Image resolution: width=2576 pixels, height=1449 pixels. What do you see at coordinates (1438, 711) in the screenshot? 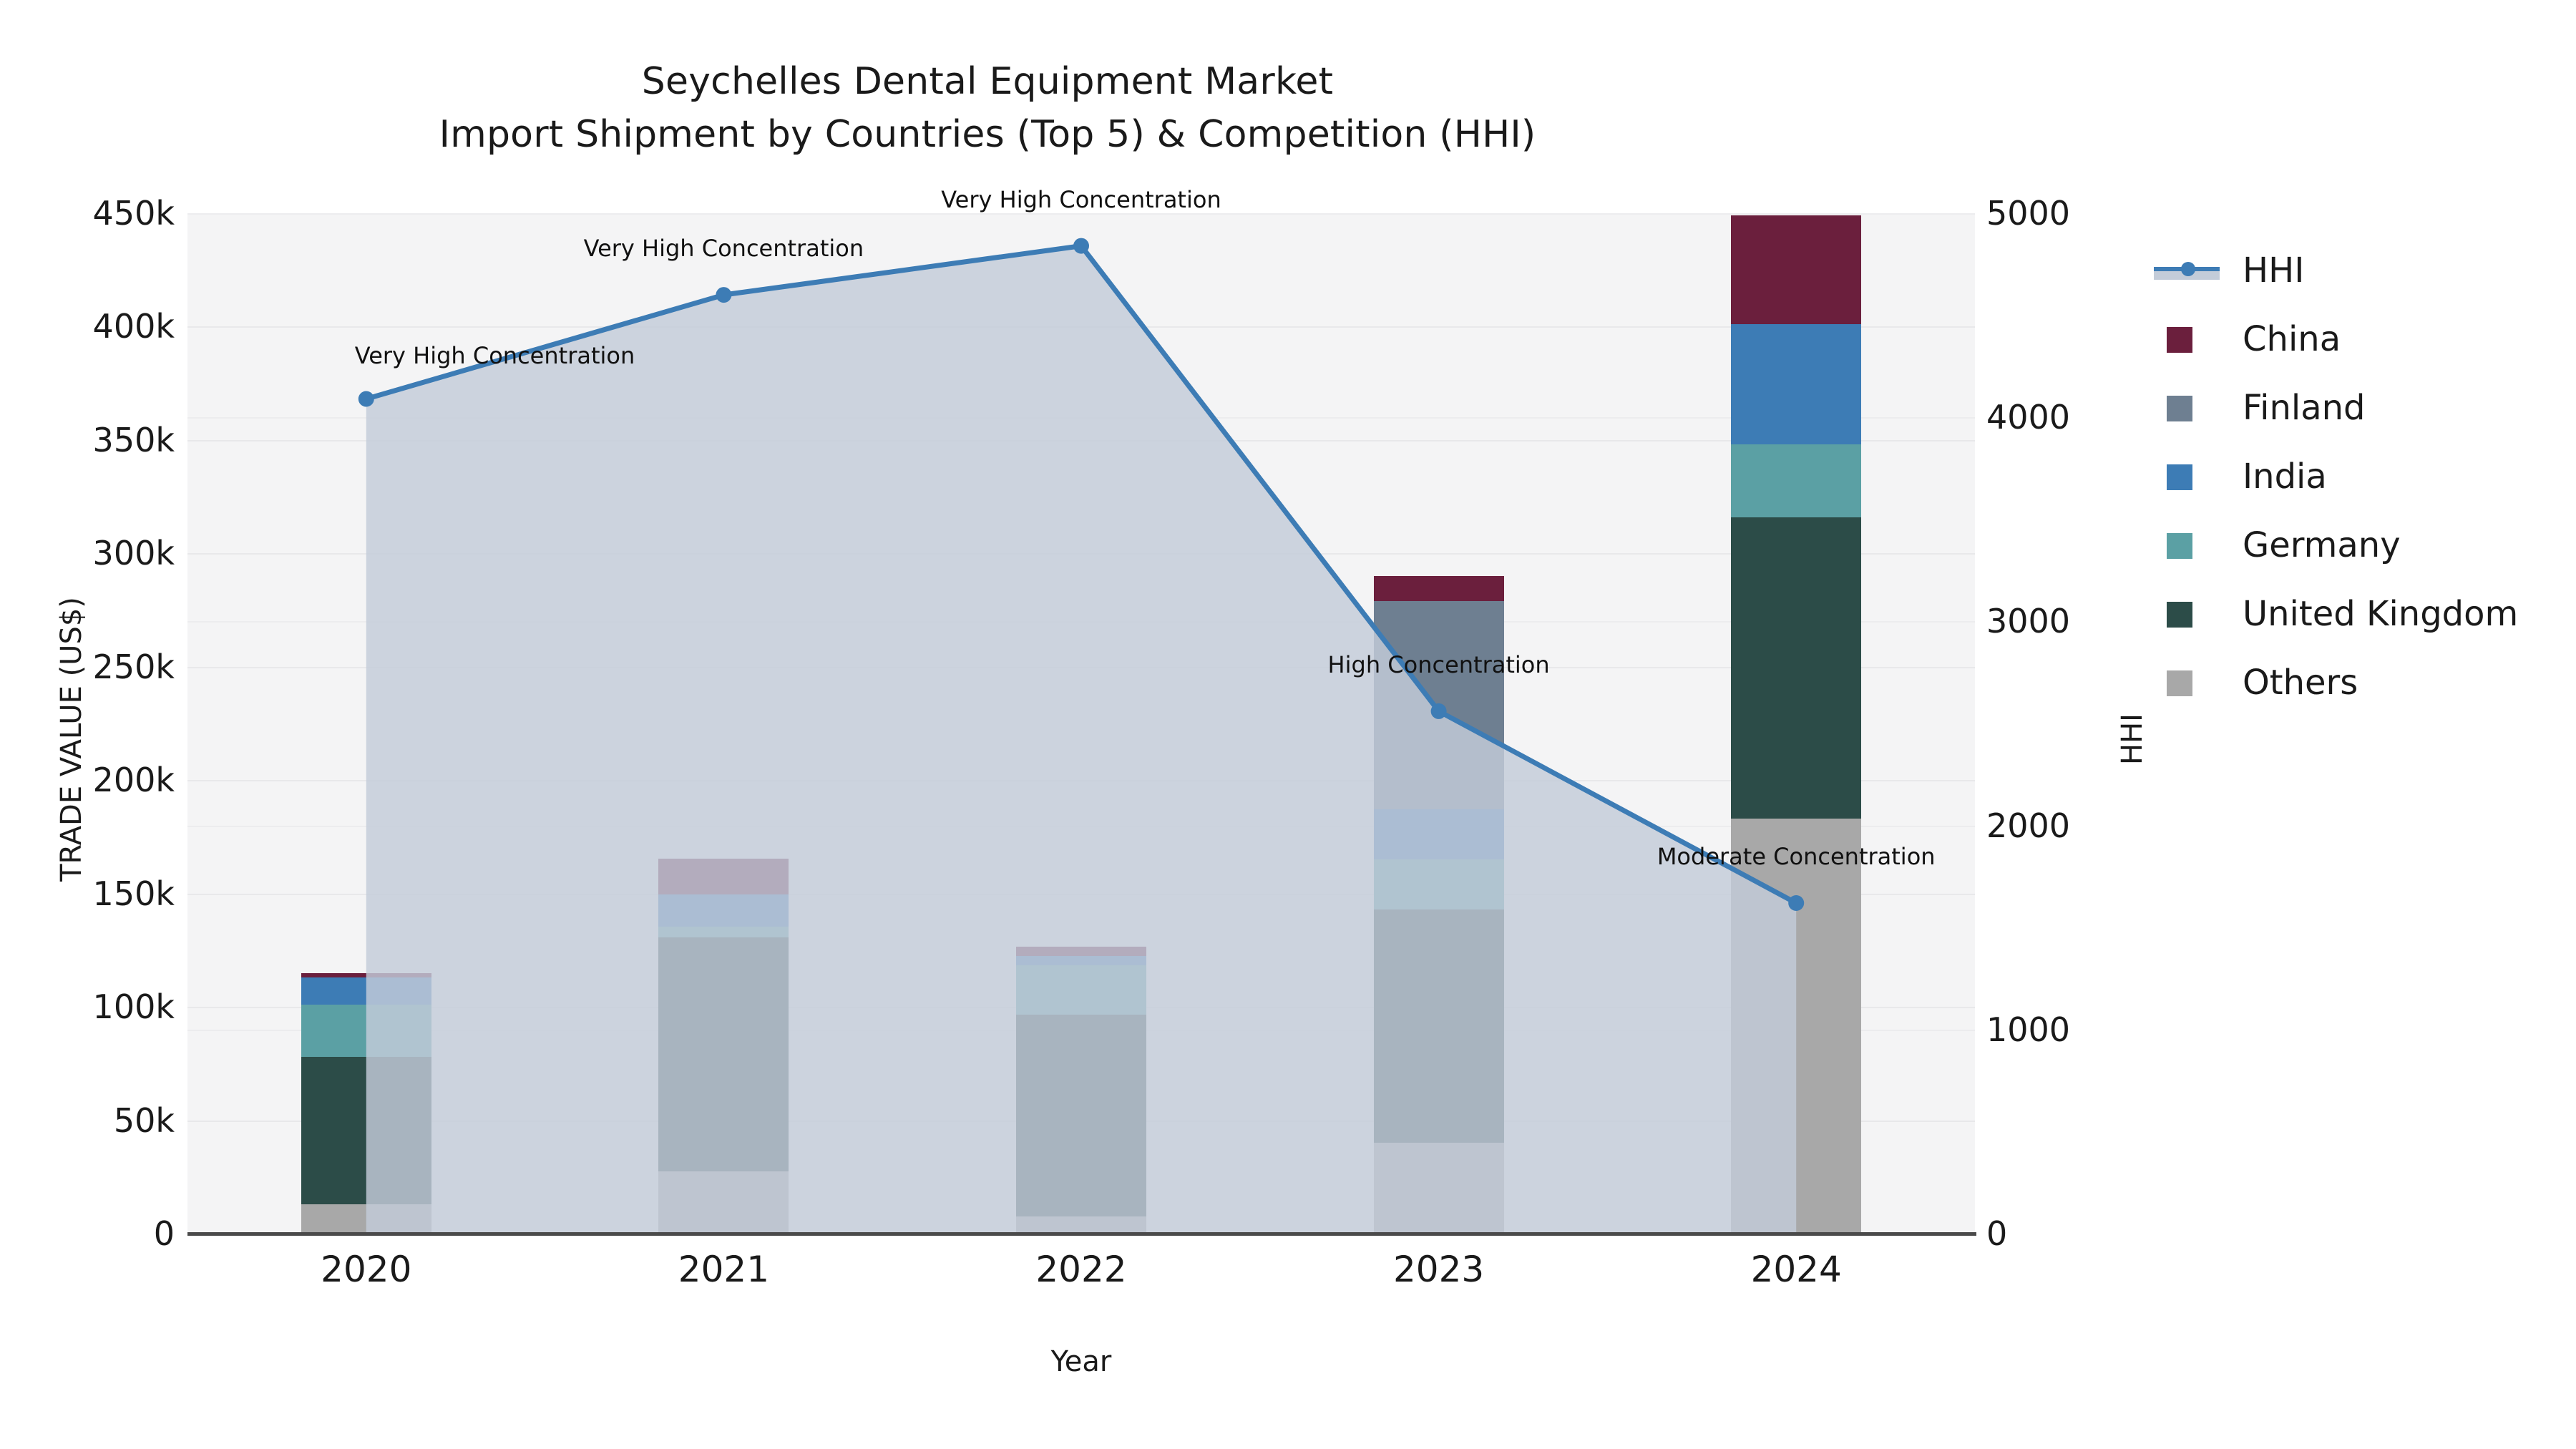
I see `hhi-point-2023` at bounding box center [1438, 711].